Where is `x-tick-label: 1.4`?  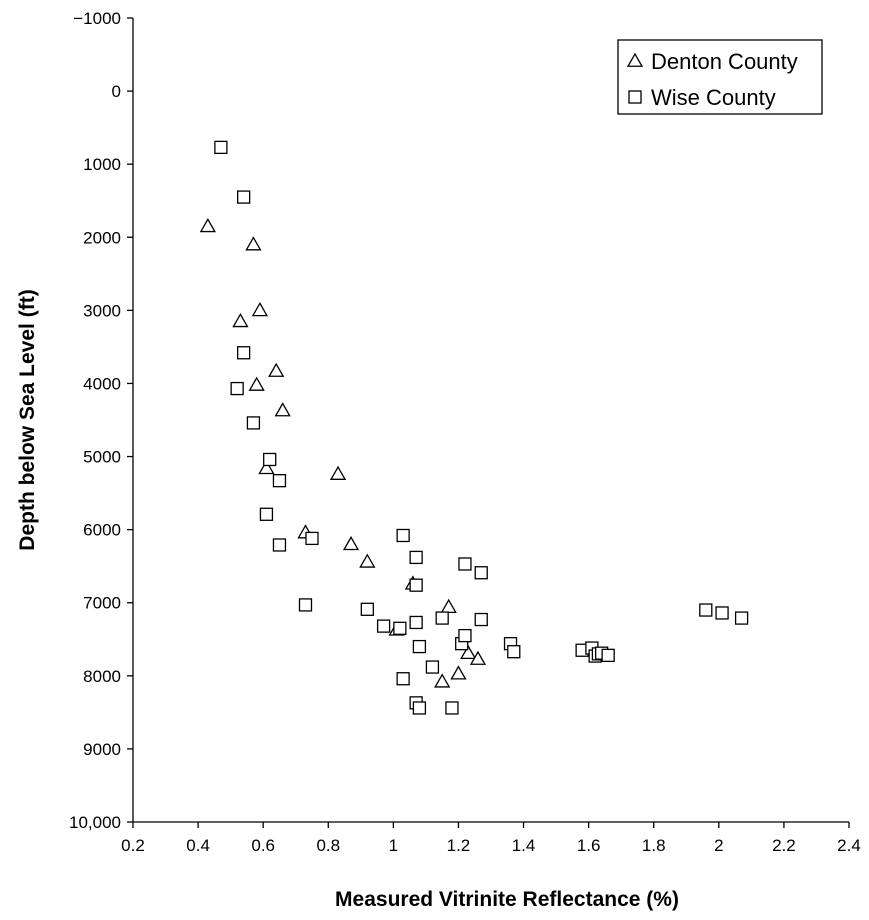
x-tick-label: 1.4 is located at coordinates (524, 845).